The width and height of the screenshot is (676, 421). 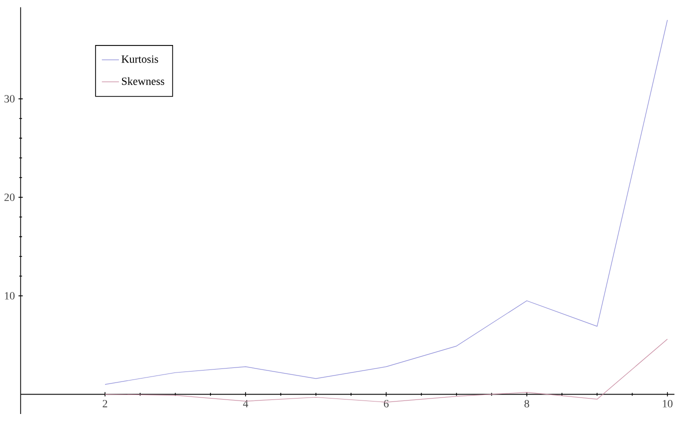 I want to click on y-tick-label: 20, so click(x=9, y=198).